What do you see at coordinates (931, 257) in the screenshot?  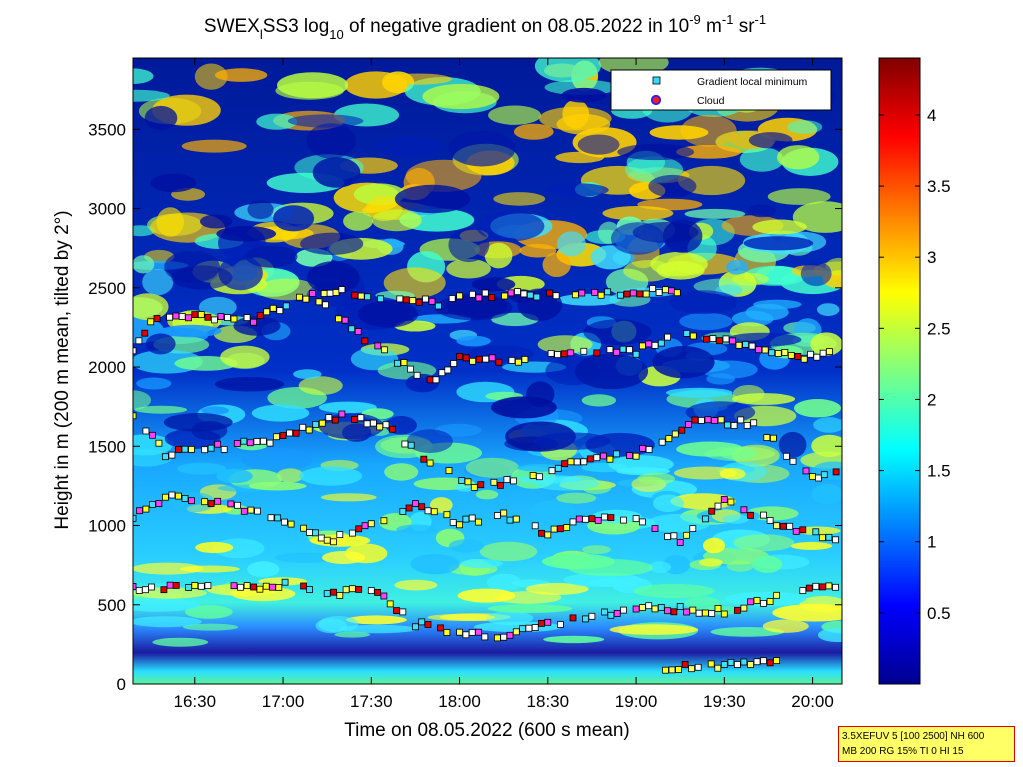 I see `colorbar-tick-label: 3` at bounding box center [931, 257].